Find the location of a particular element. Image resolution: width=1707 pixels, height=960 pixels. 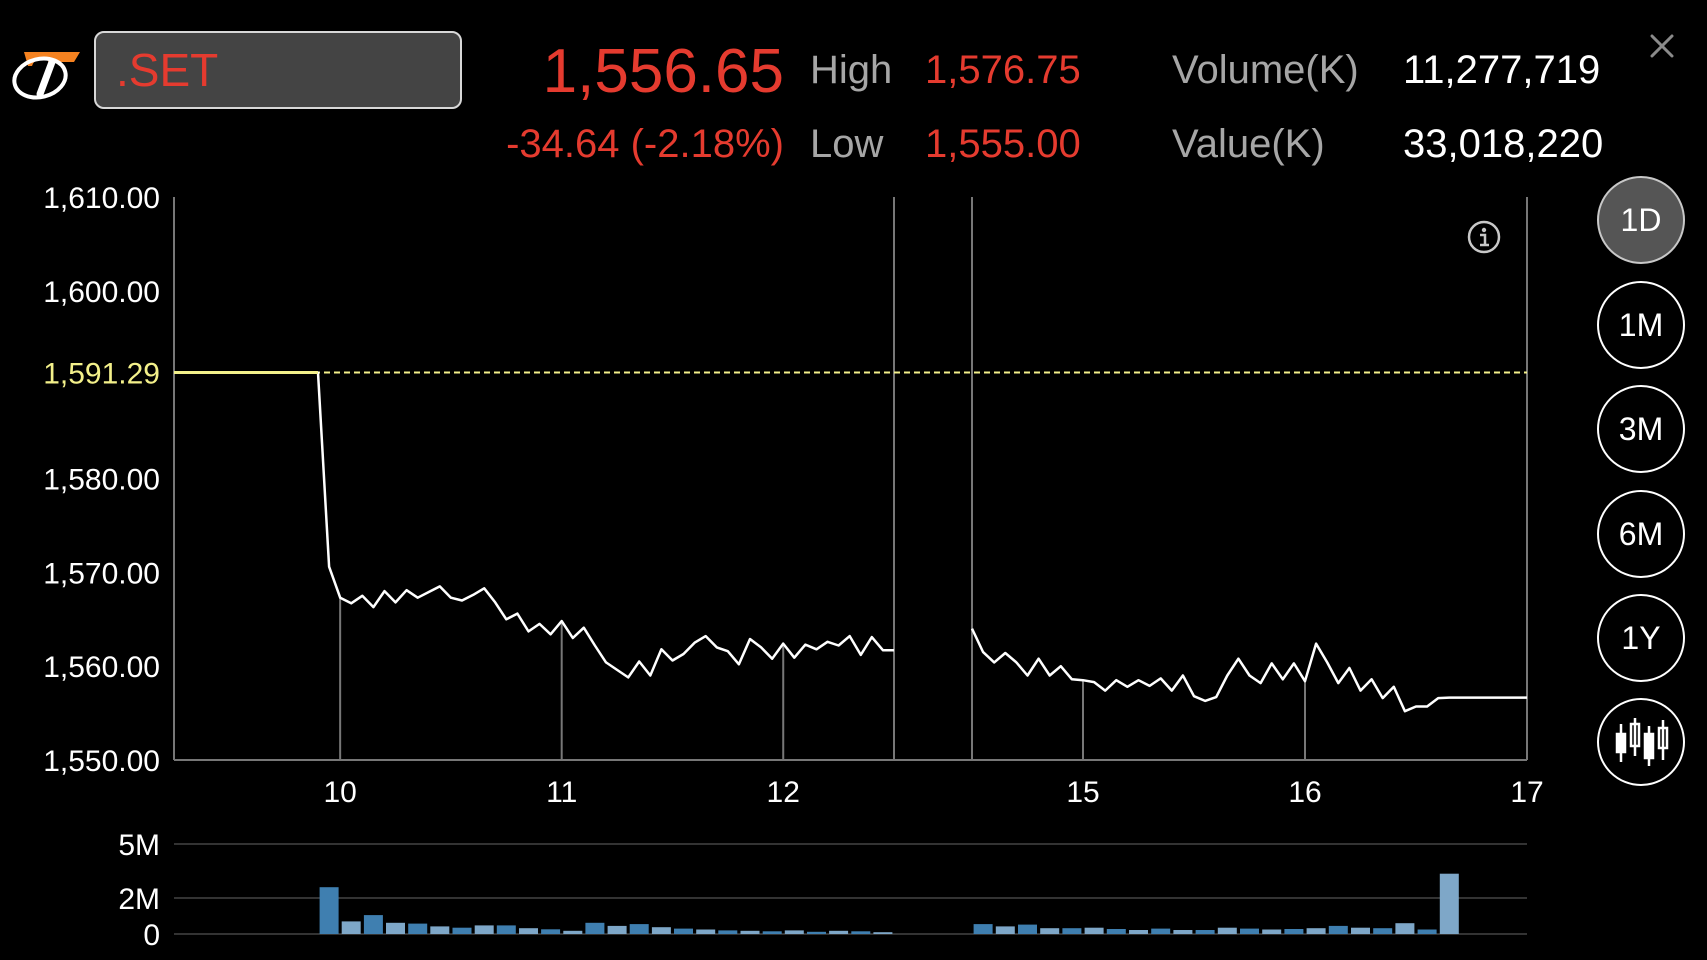

candlestick-icon is located at coordinates (1642, 742).